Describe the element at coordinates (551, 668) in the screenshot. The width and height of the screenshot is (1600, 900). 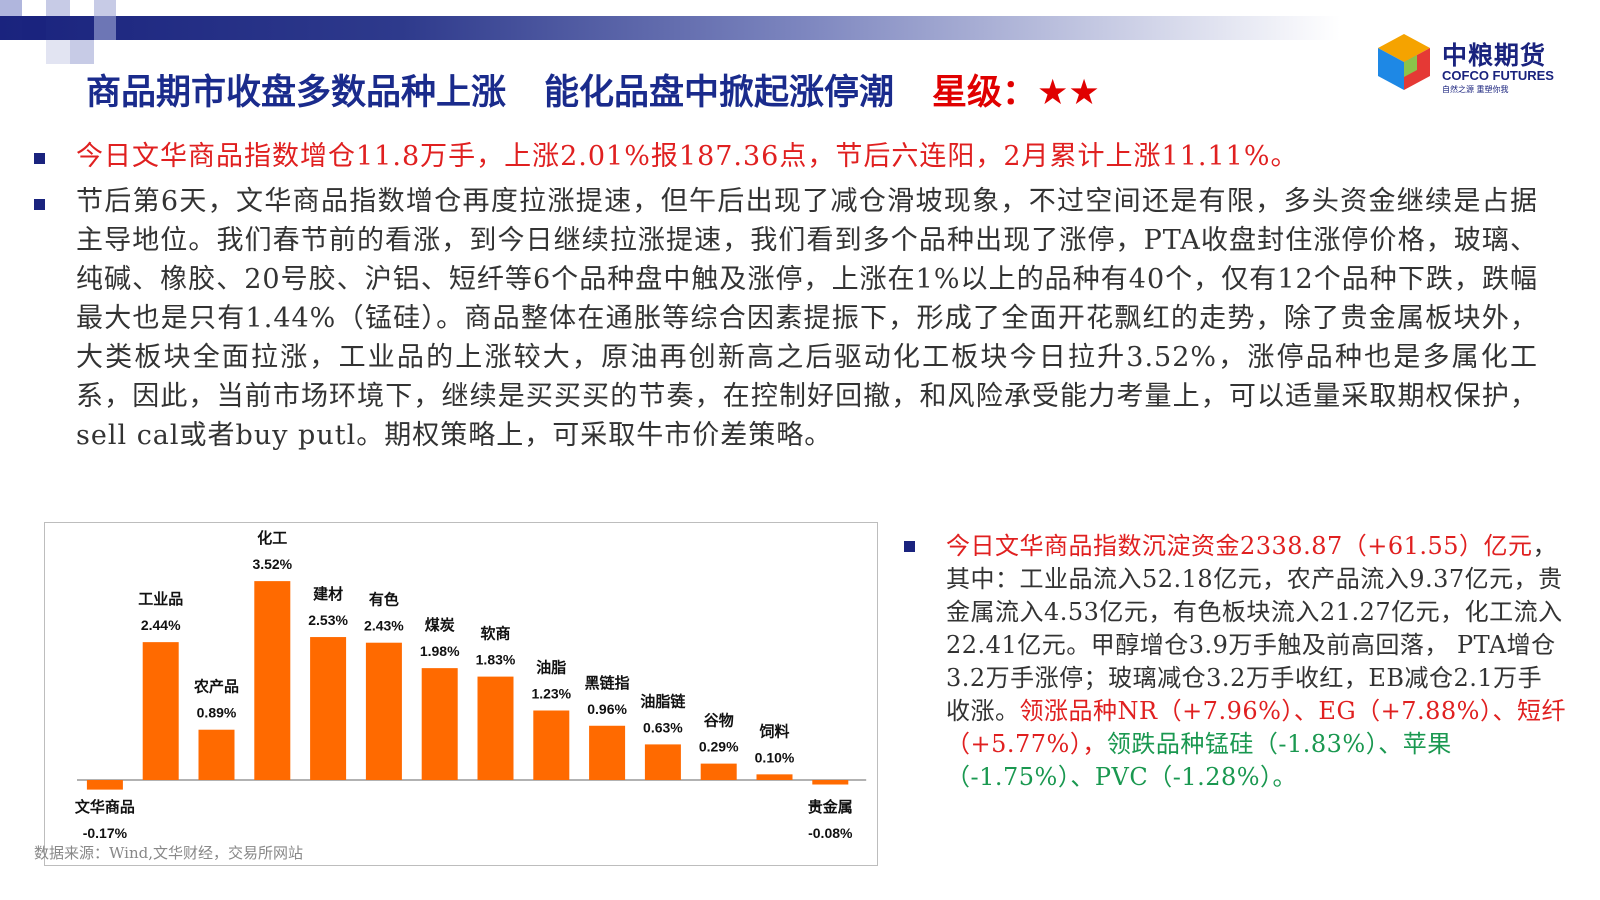
I see `category-label-8: 油脂` at that location.